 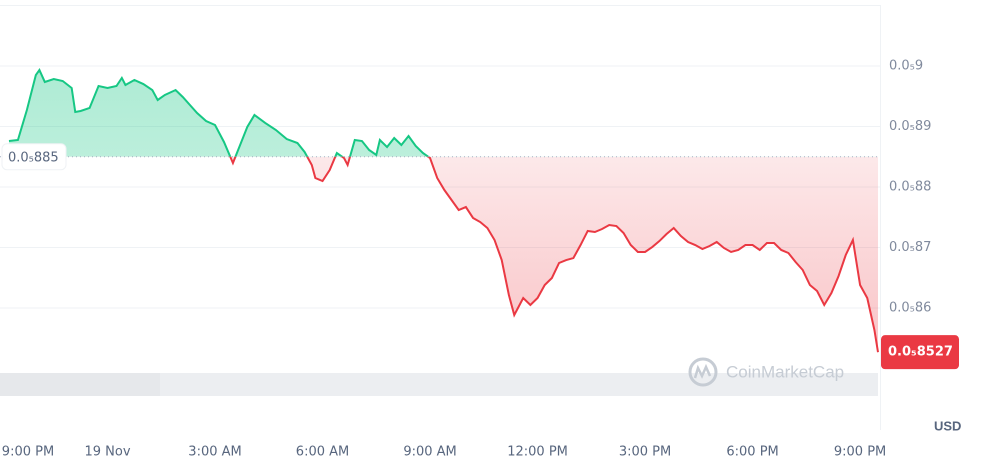 What do you see at coordinates (537, 452) in the screenshot?
I see `x-tick-label: 12:00 PM` at bounding box center [537, 452].